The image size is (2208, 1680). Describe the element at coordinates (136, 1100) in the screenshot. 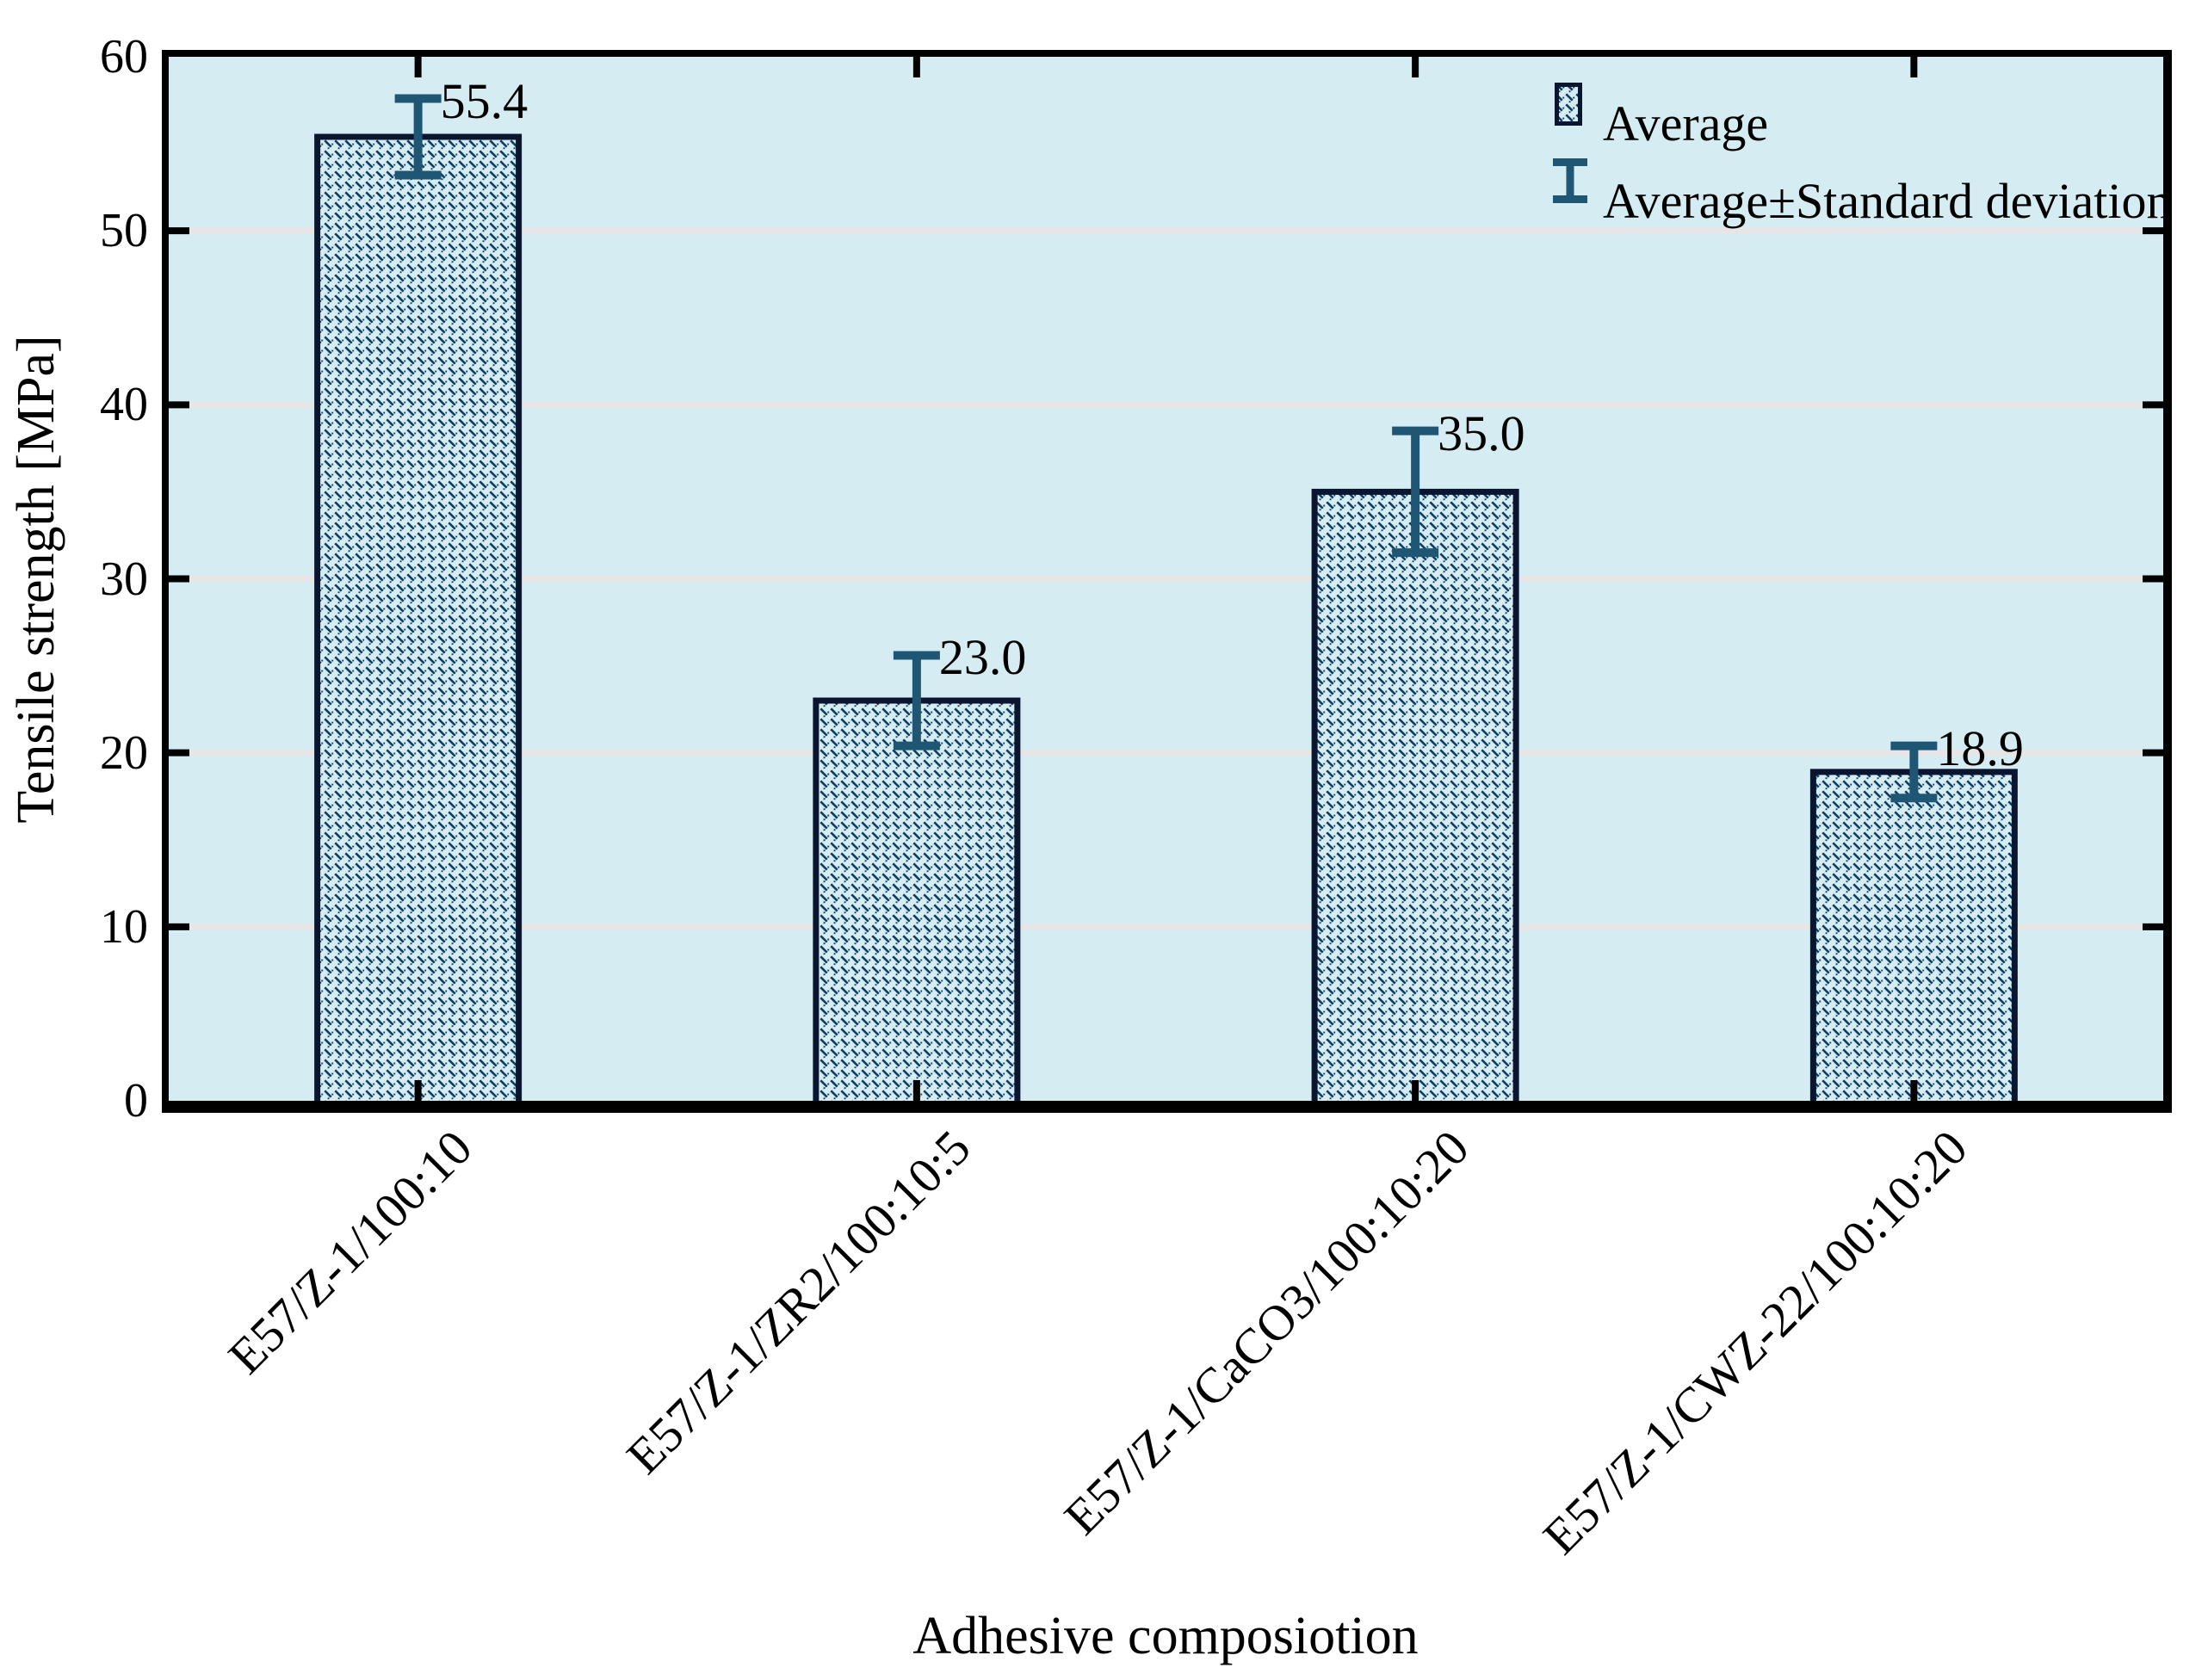

I see `y-tick-label: 0` at that location.